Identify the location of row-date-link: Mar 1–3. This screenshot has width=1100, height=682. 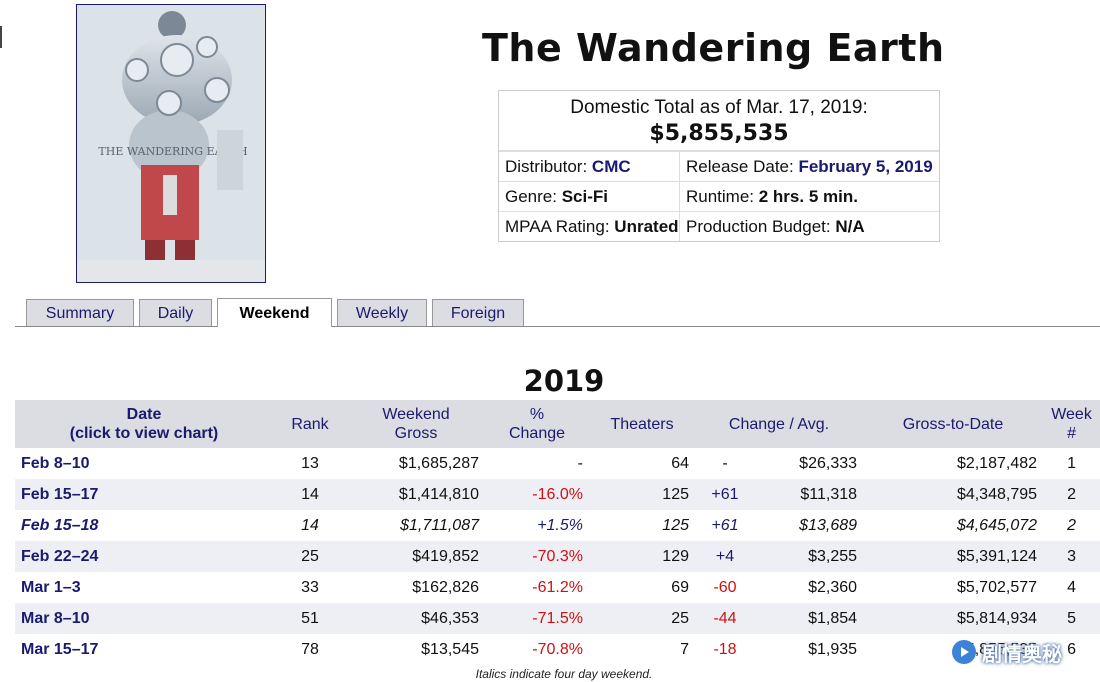
(51, 587).